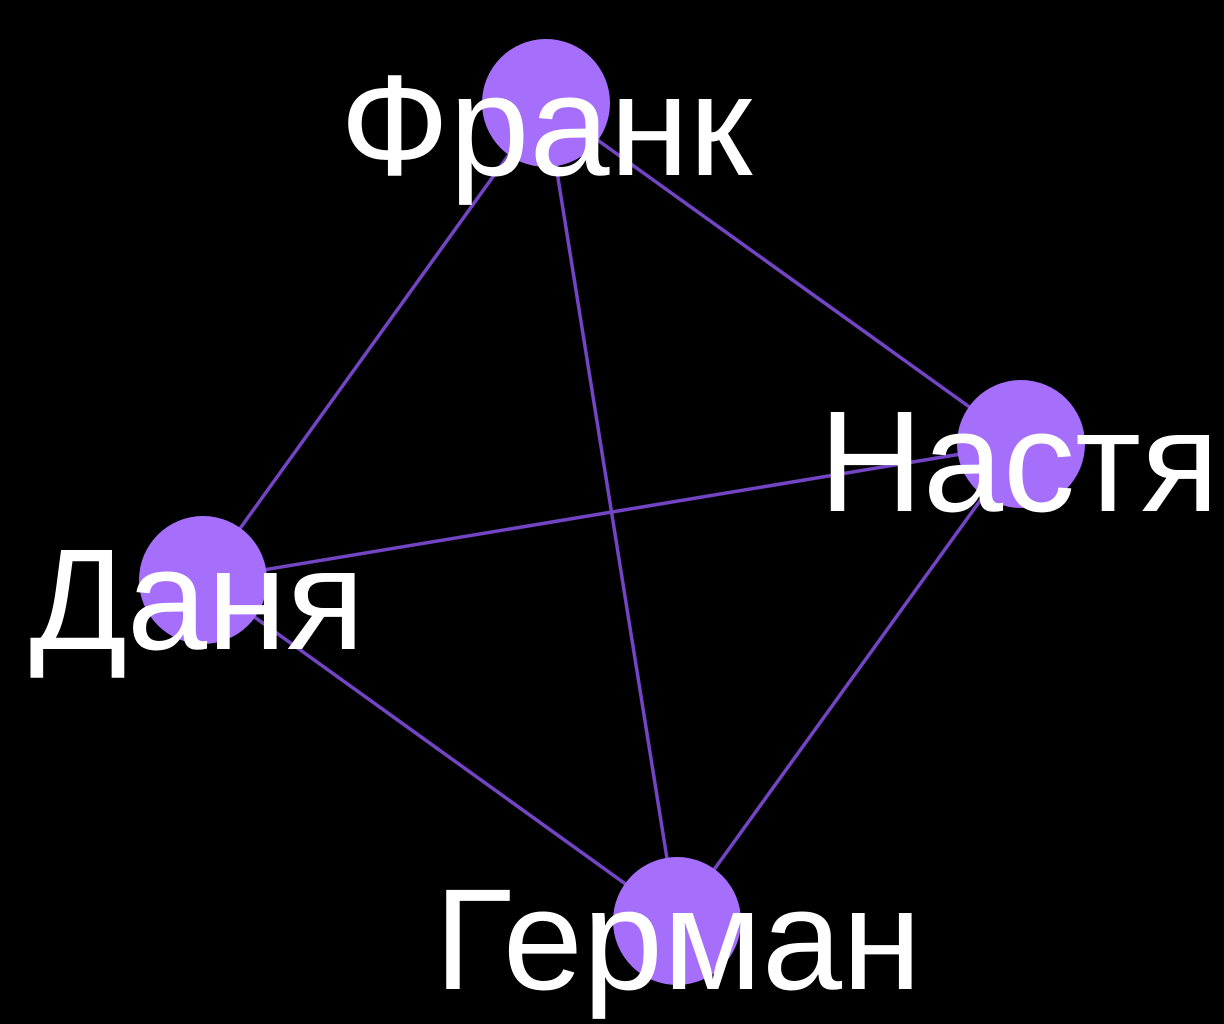 The image size is (1224, 1024). Describe the element at coordinates (440, 750) in the screenshot. I see `edge-danya-german` at that location.